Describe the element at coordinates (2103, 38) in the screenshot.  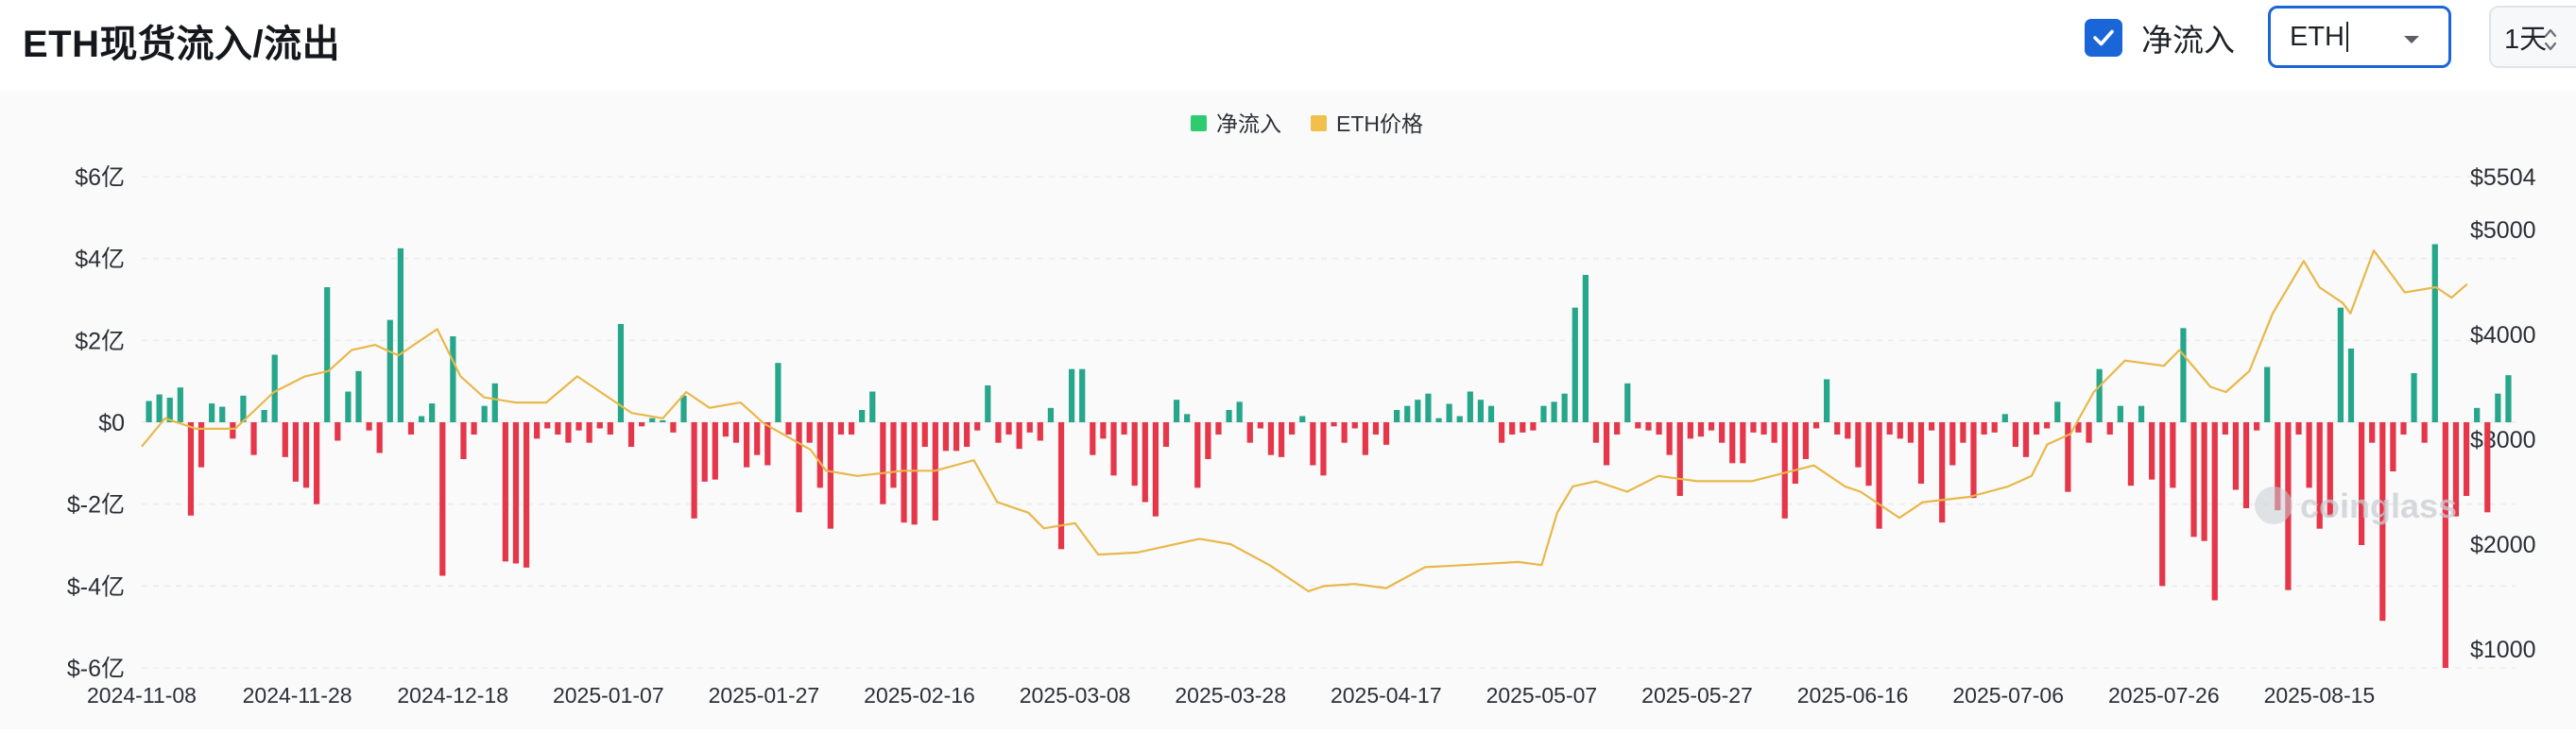
I see `net-inflow-checkbox` at that location.